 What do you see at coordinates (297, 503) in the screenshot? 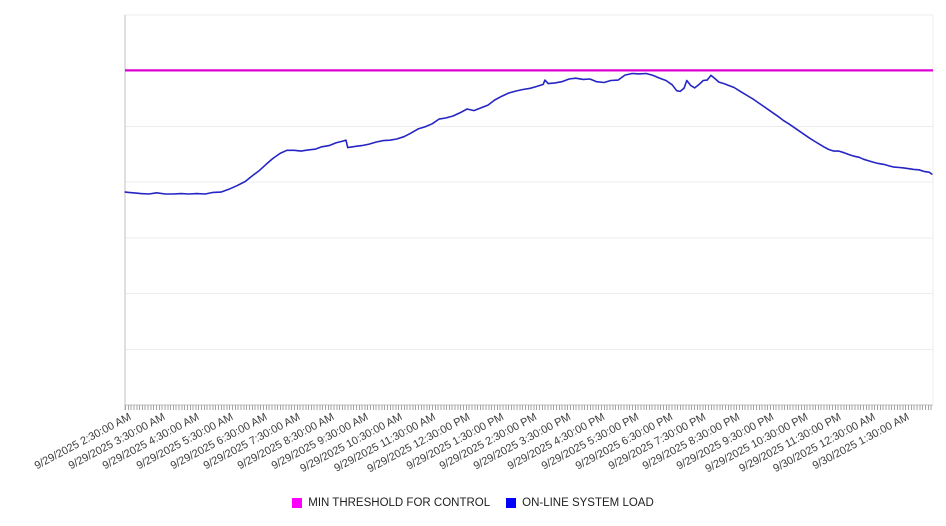
I see `legend-swatch-min-threshold-icon` at bounding box center [297, 503].